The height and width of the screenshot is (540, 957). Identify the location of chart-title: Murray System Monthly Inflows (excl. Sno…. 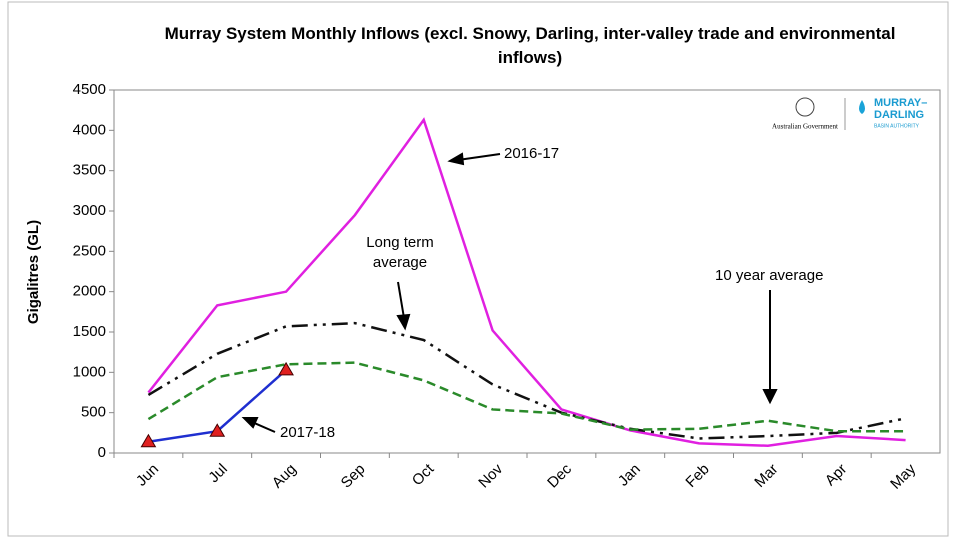
(530, 45).